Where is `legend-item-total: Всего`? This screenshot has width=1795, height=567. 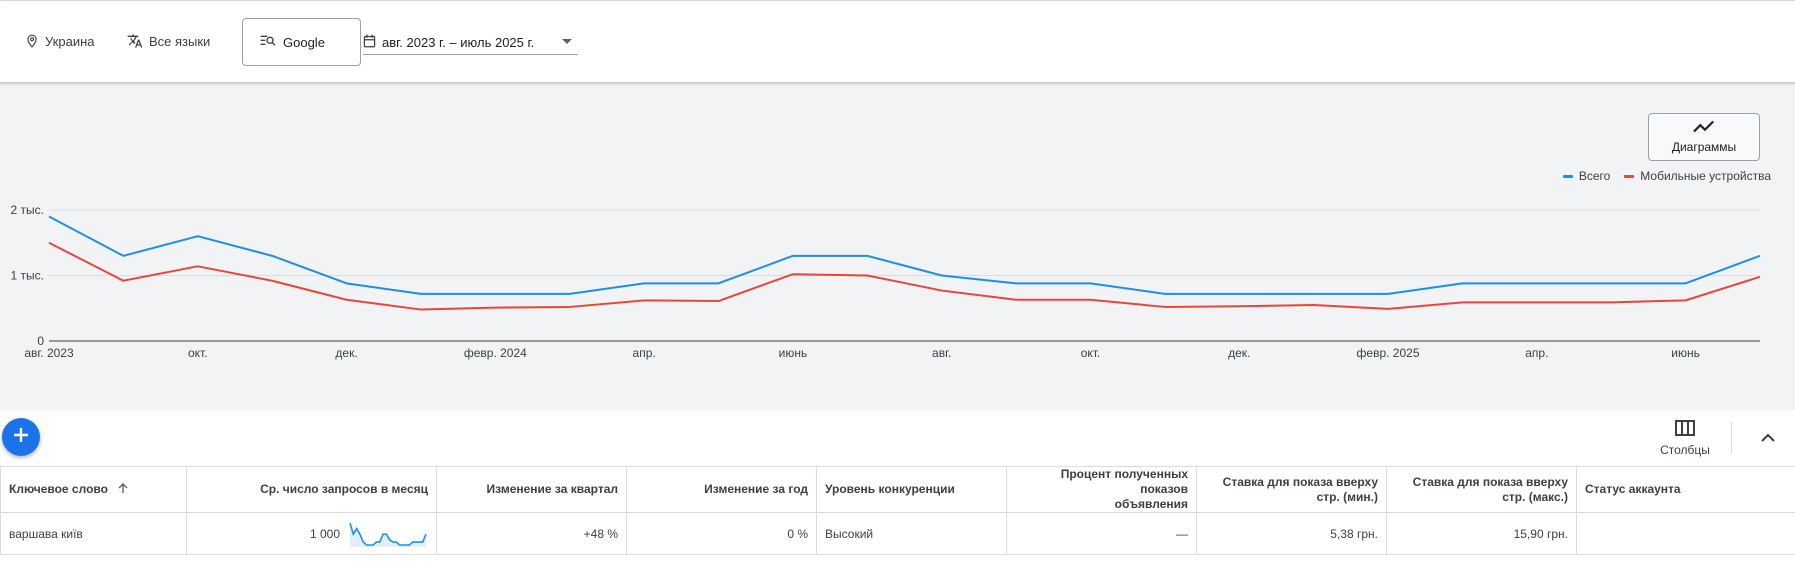 legend-item-total: Всего is located at coordinates (1586, 176).